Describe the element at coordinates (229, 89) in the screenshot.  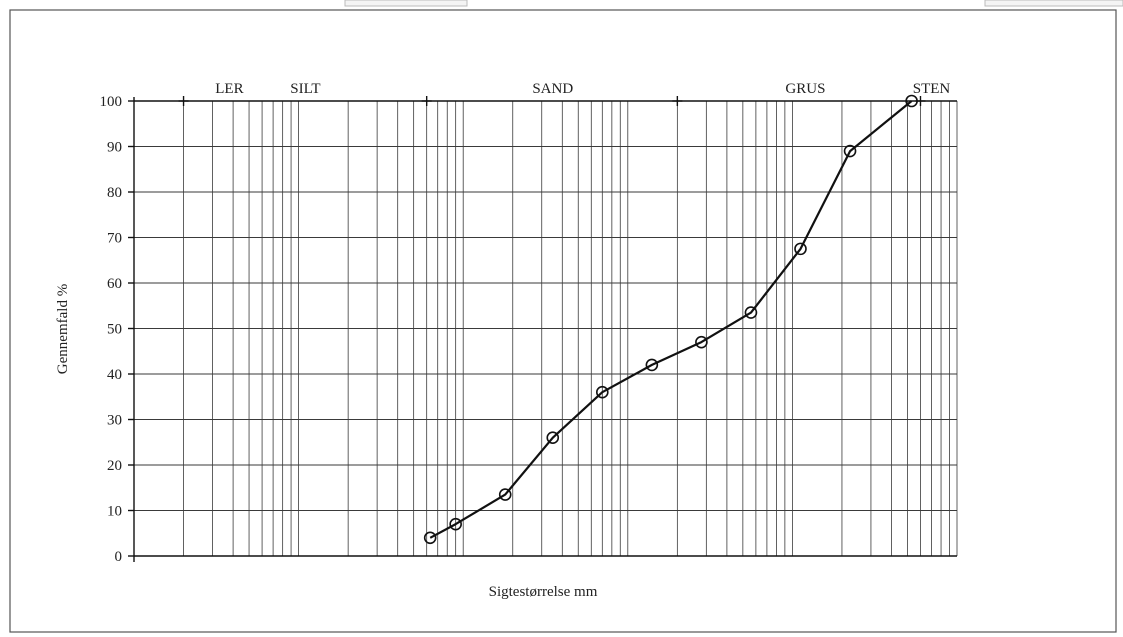
I see `zone-label-ler: LER` at that location.